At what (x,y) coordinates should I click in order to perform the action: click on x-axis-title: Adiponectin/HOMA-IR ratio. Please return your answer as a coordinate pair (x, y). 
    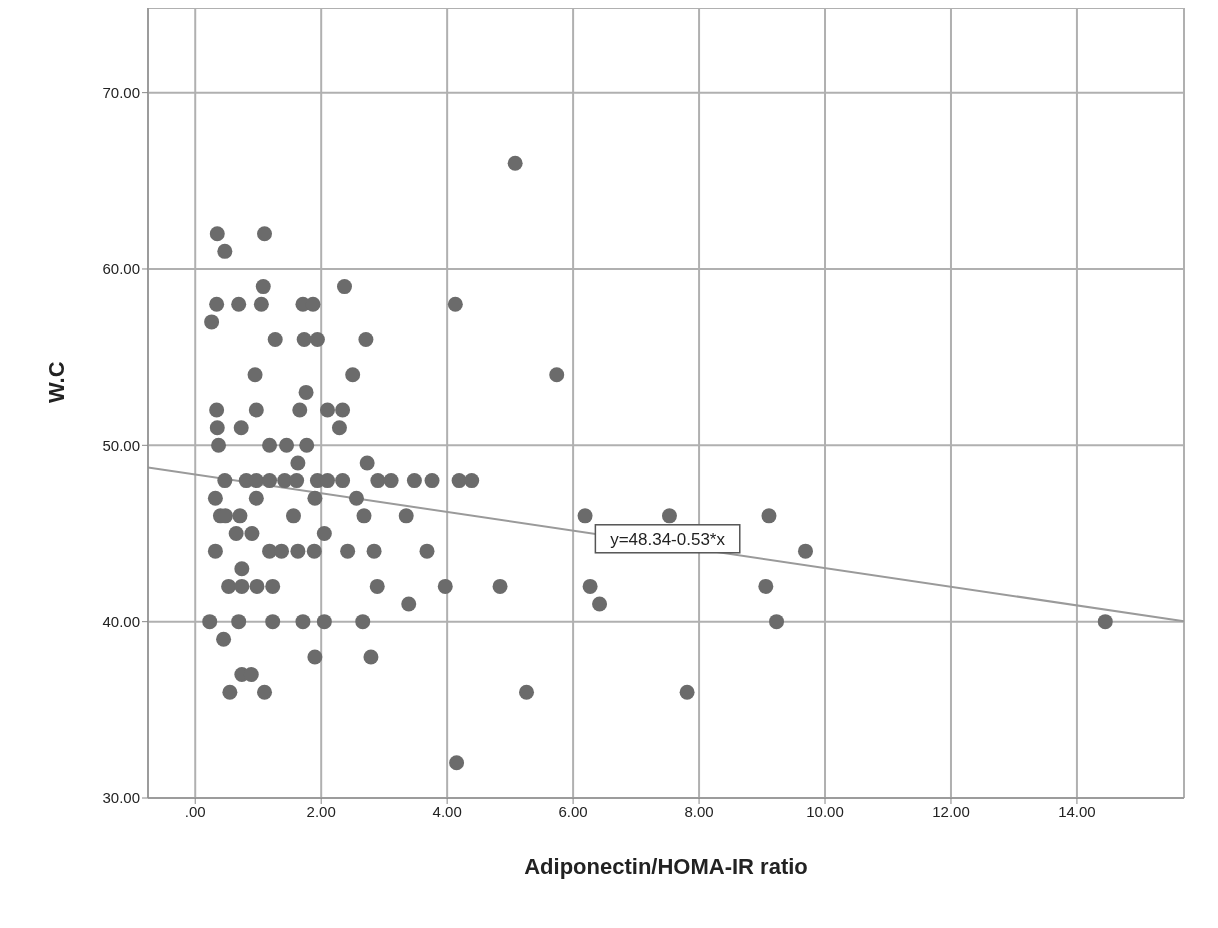
    Looking at the image, I should click on (666, 866).